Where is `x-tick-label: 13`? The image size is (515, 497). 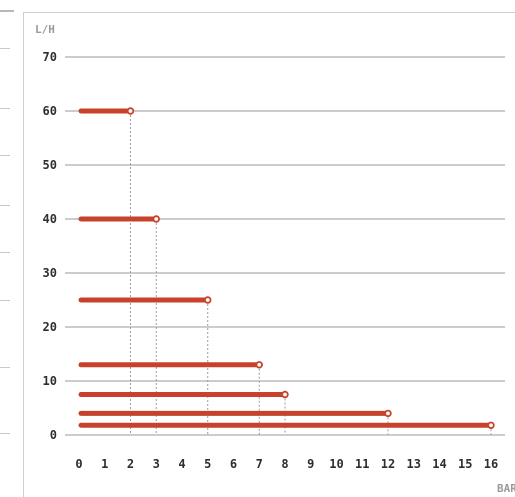
x-tick-label: 13 is located at coordinates (414, 464).